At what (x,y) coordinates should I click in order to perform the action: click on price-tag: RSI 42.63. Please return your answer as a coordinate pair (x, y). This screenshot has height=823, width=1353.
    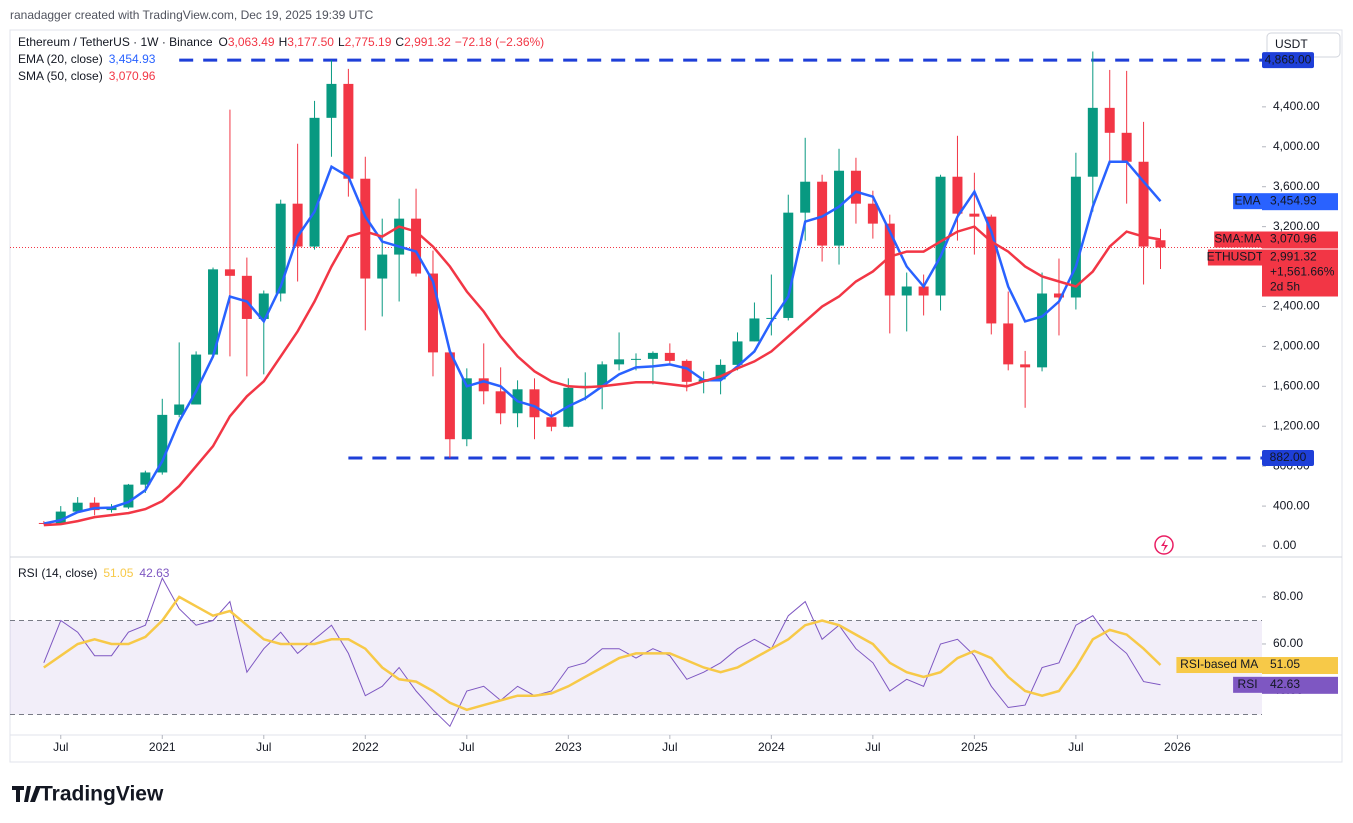
    Looking at the image, I should click on (1285, 685).